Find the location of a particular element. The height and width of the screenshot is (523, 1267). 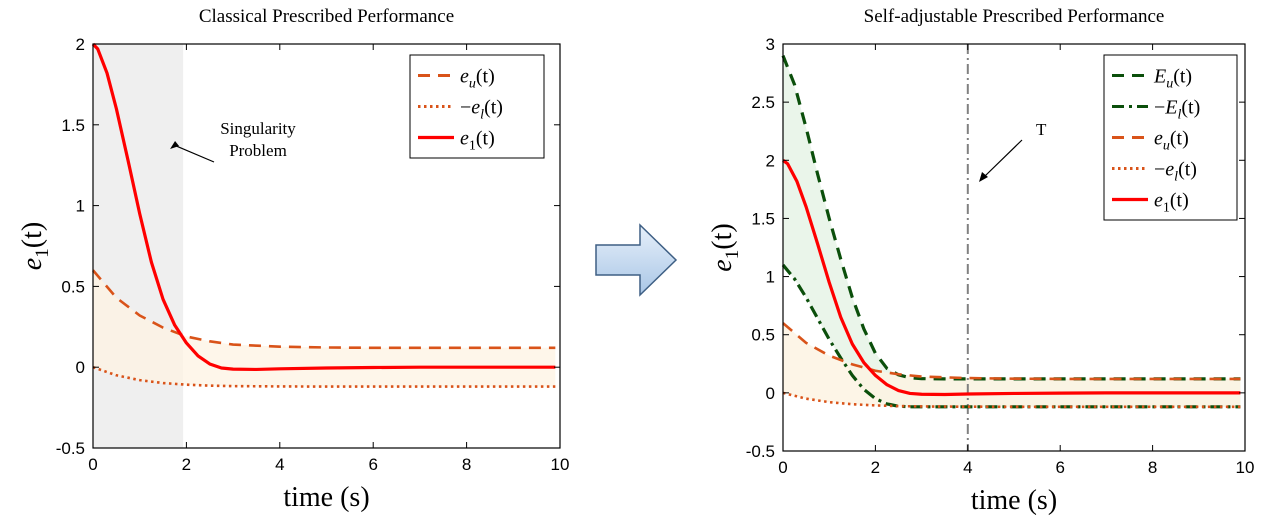

time-T-label: T is located at coordinates (1041, 129).